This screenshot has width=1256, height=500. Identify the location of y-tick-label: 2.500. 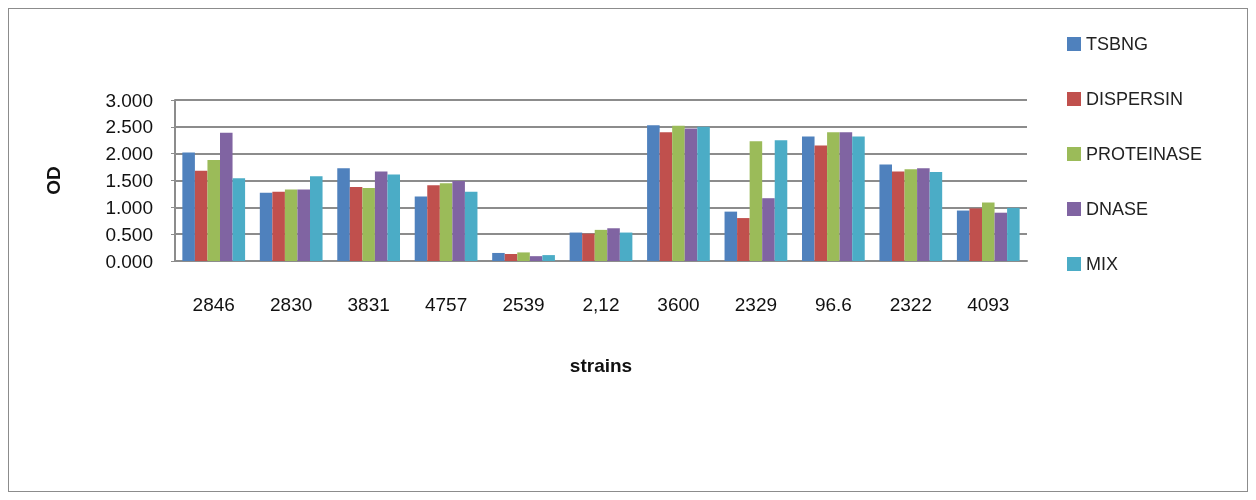
(129, 127).